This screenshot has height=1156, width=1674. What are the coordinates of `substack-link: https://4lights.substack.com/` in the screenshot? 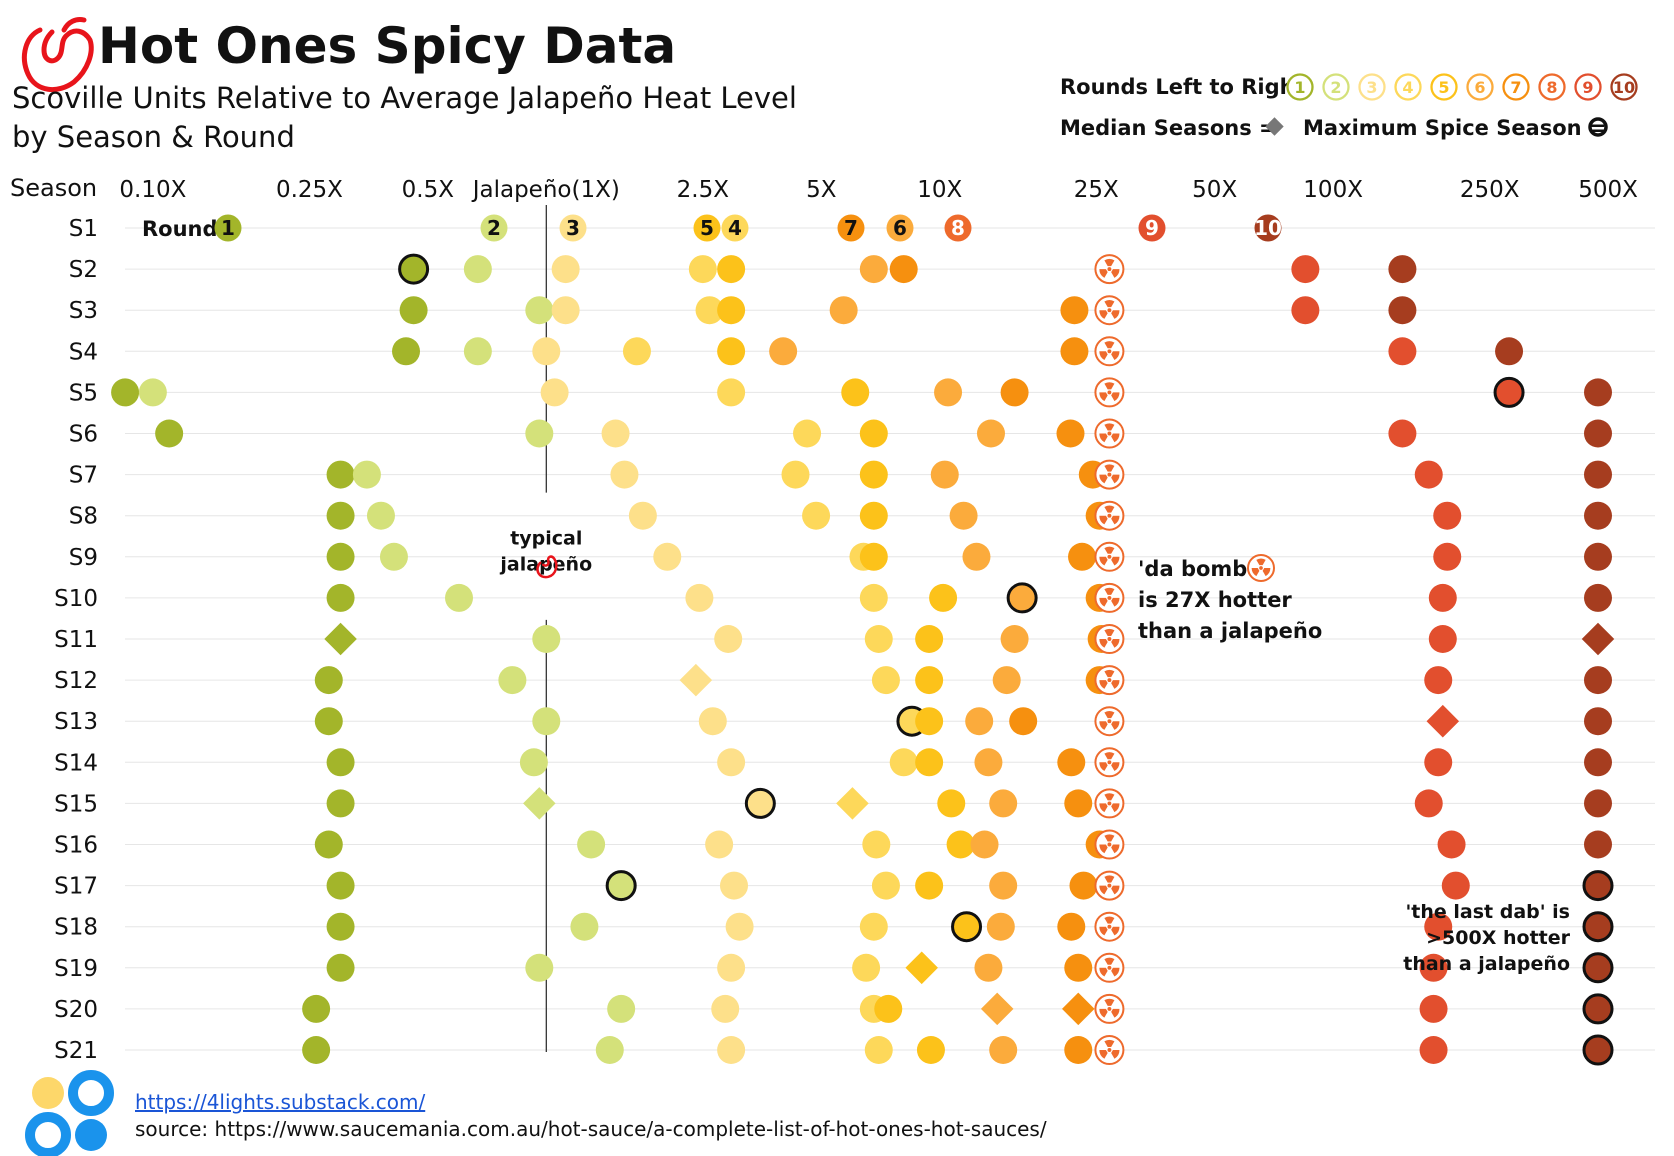 It's located at (280, 1102).